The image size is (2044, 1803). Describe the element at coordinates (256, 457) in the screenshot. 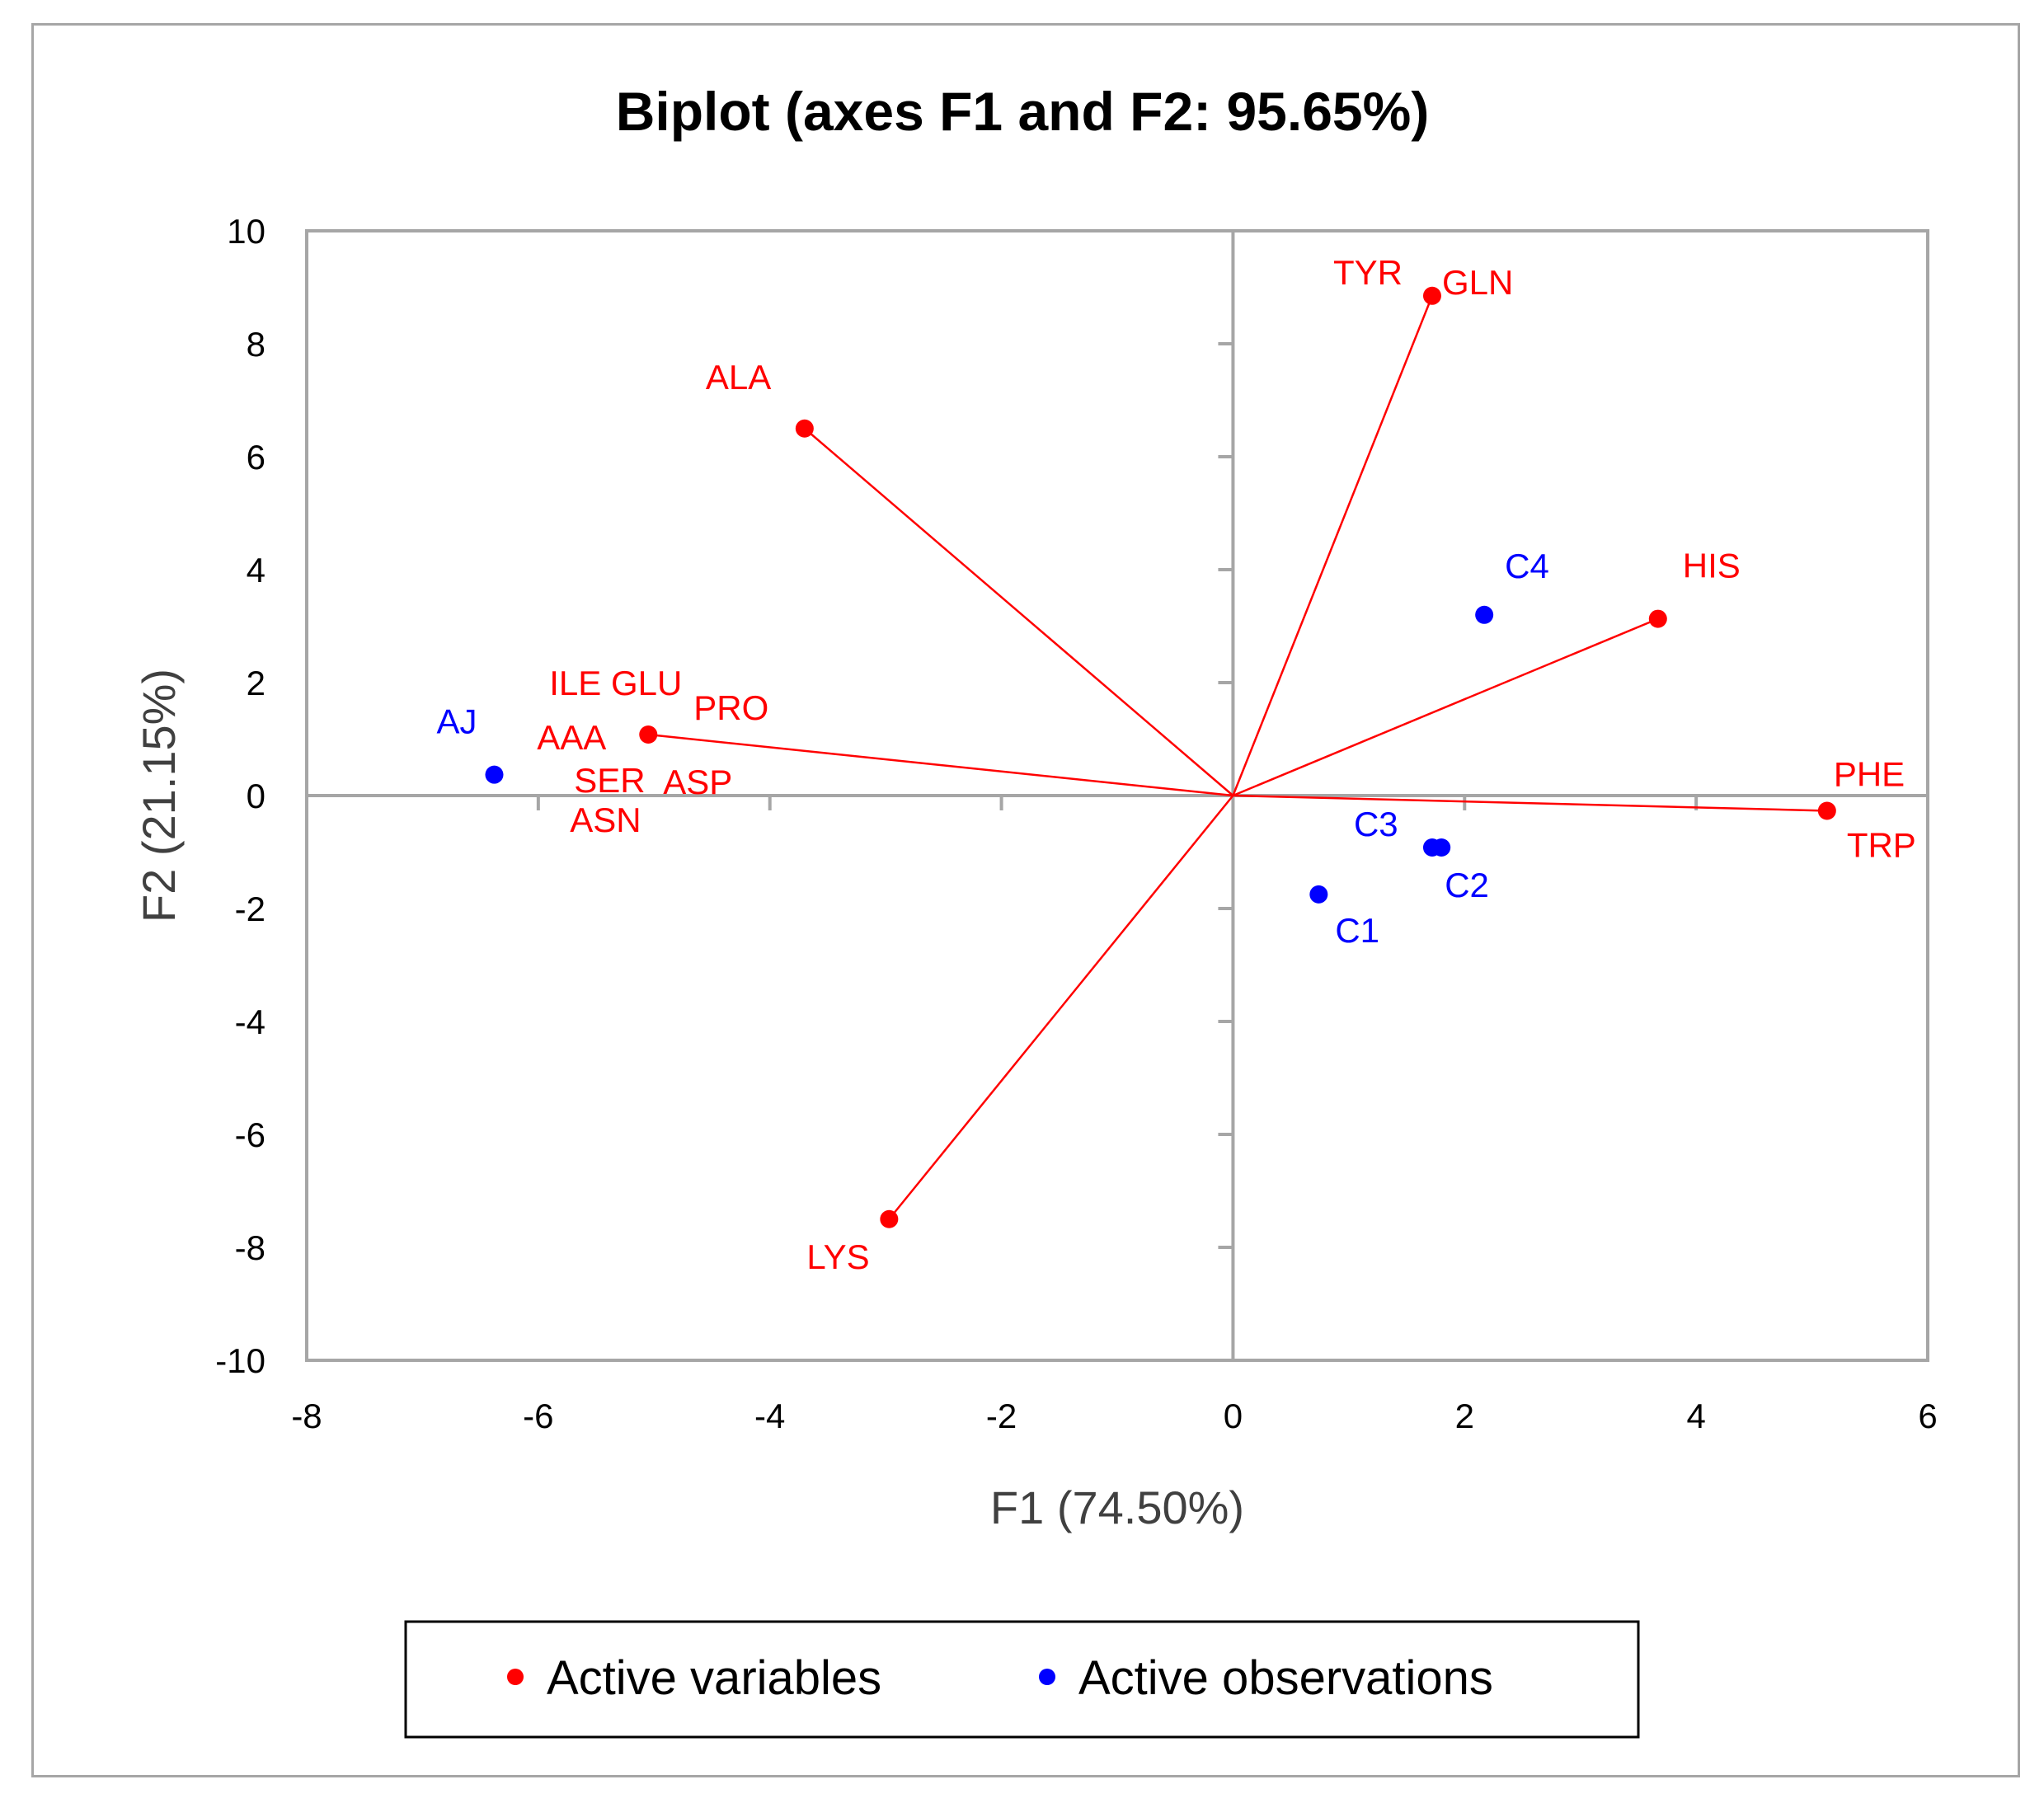

I see `y-tick-label: 6` at that location.